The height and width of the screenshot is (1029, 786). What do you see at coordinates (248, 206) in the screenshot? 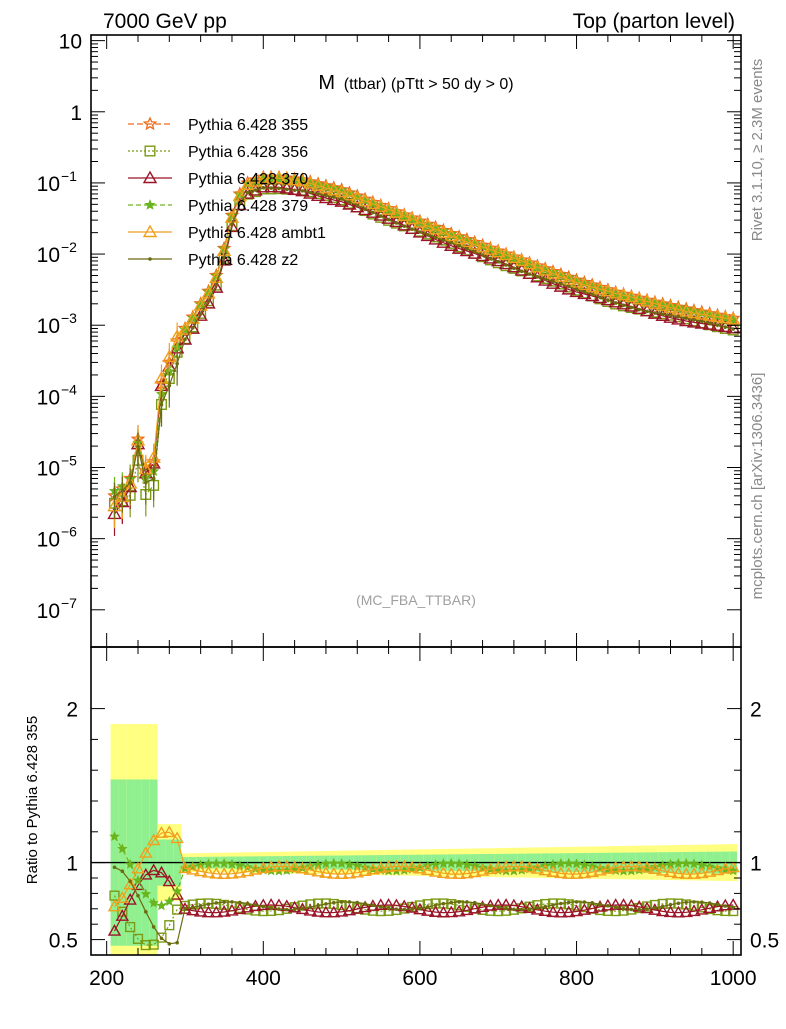
I see `legend-label: Pythia 6.428 379` at bounding box center [248, 206].